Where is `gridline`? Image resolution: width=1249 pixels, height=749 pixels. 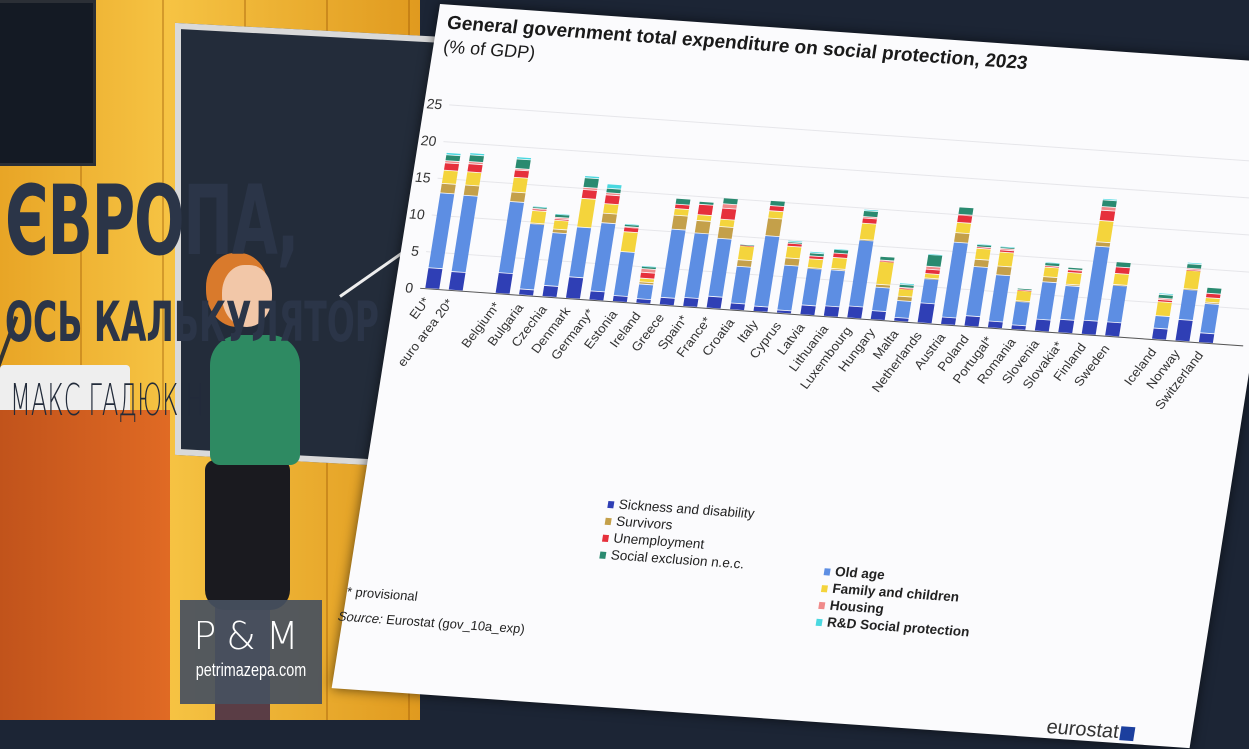 gridline is located at coordinates (846, 170).